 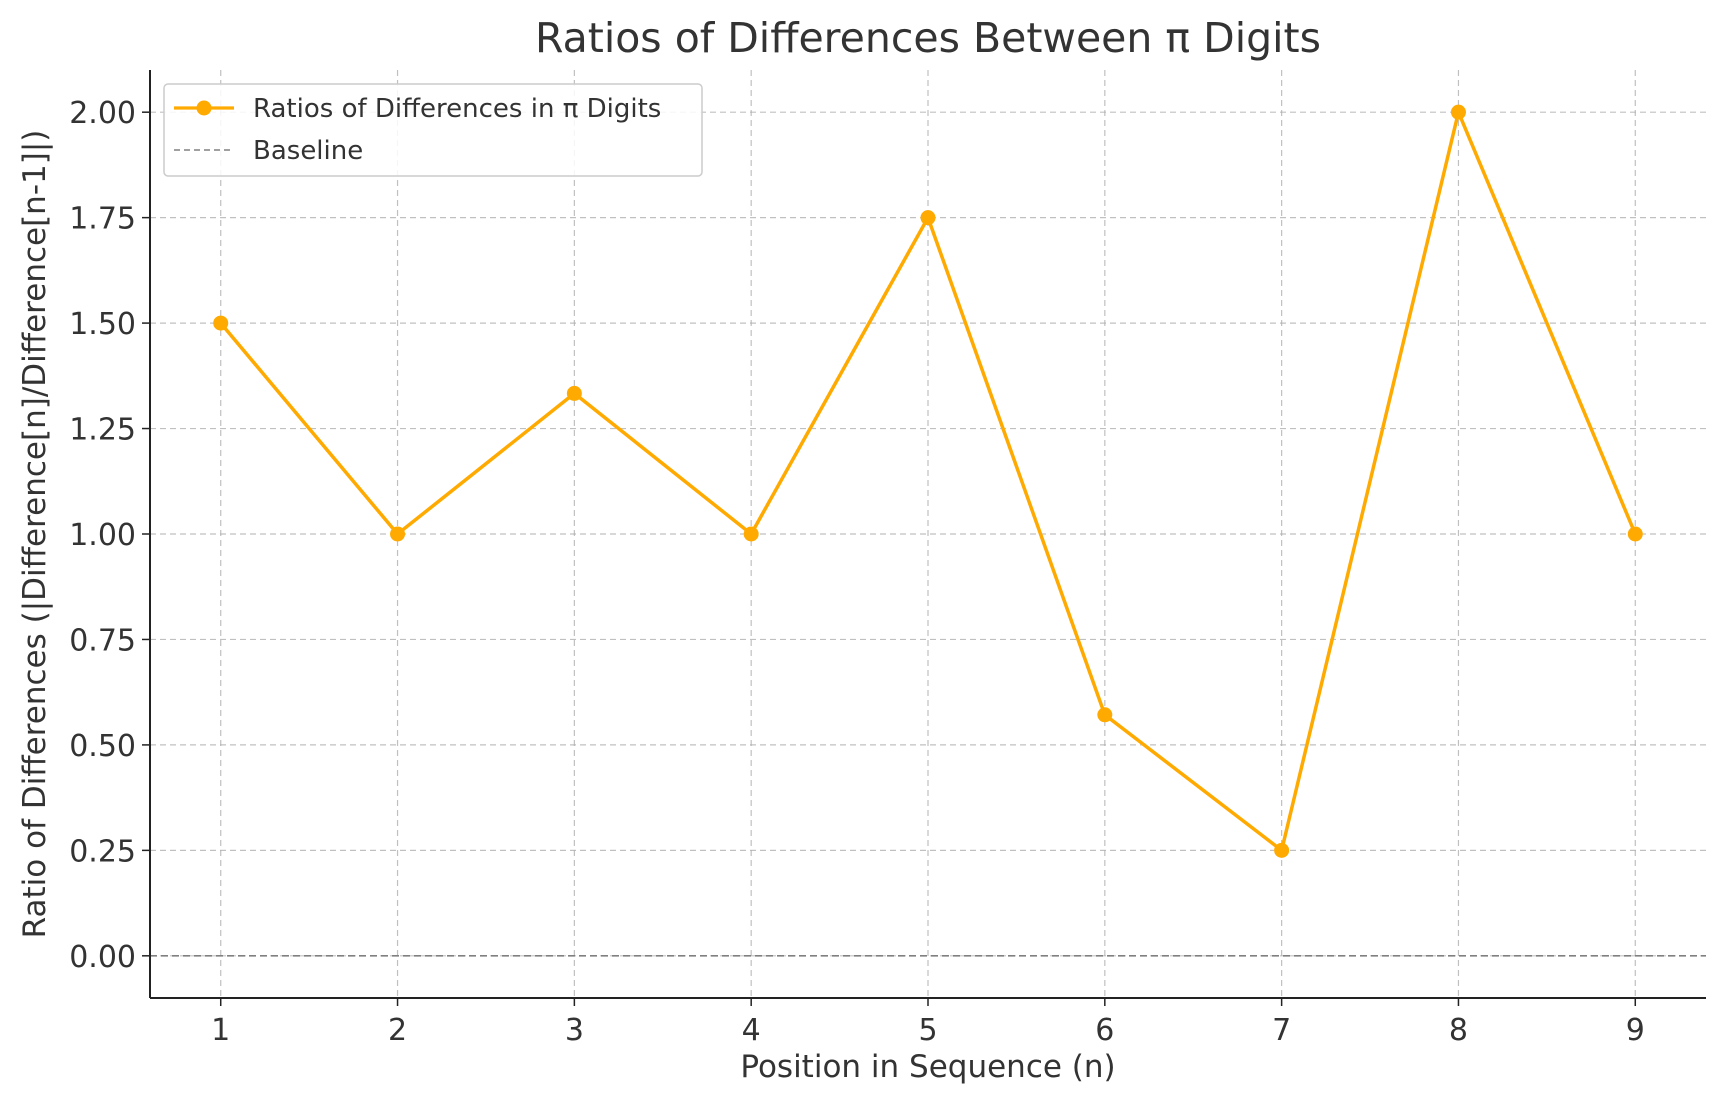 I want to click on y-tick-label: 1.50, so click(x=102, y=324).